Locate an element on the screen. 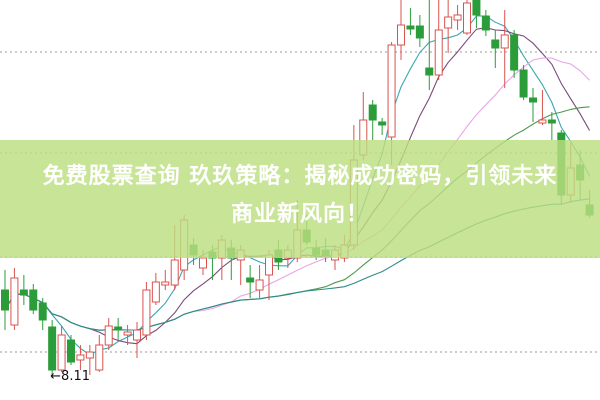 This screenshot has width=600, height=400. low-price-value: 8.11 is located at coordinates (75, 376).